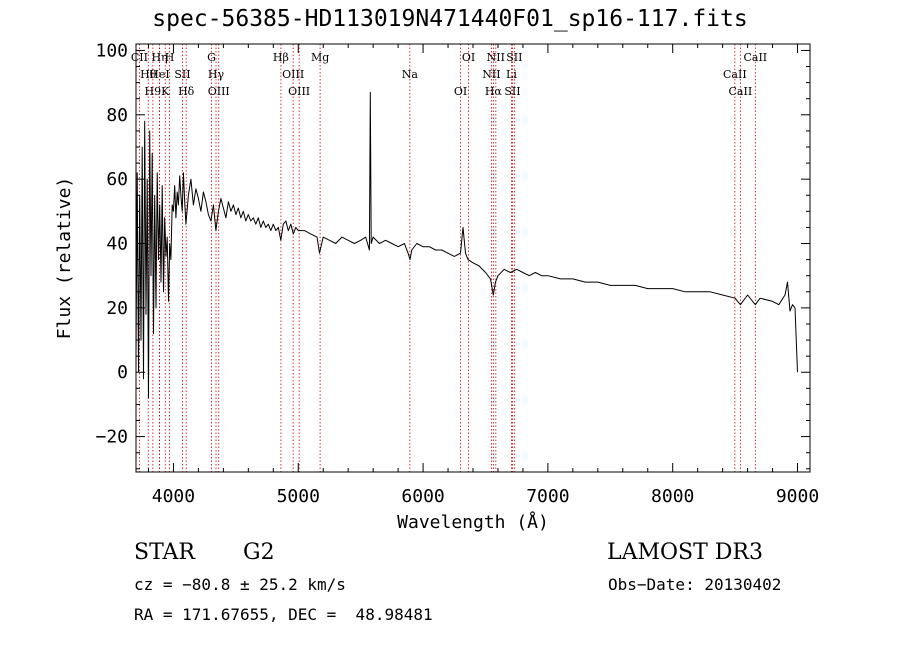  What do you see at coordinates (139, 57) in the screenshot?
I see `line-label-0: CII` at bounding box center [139, 57].